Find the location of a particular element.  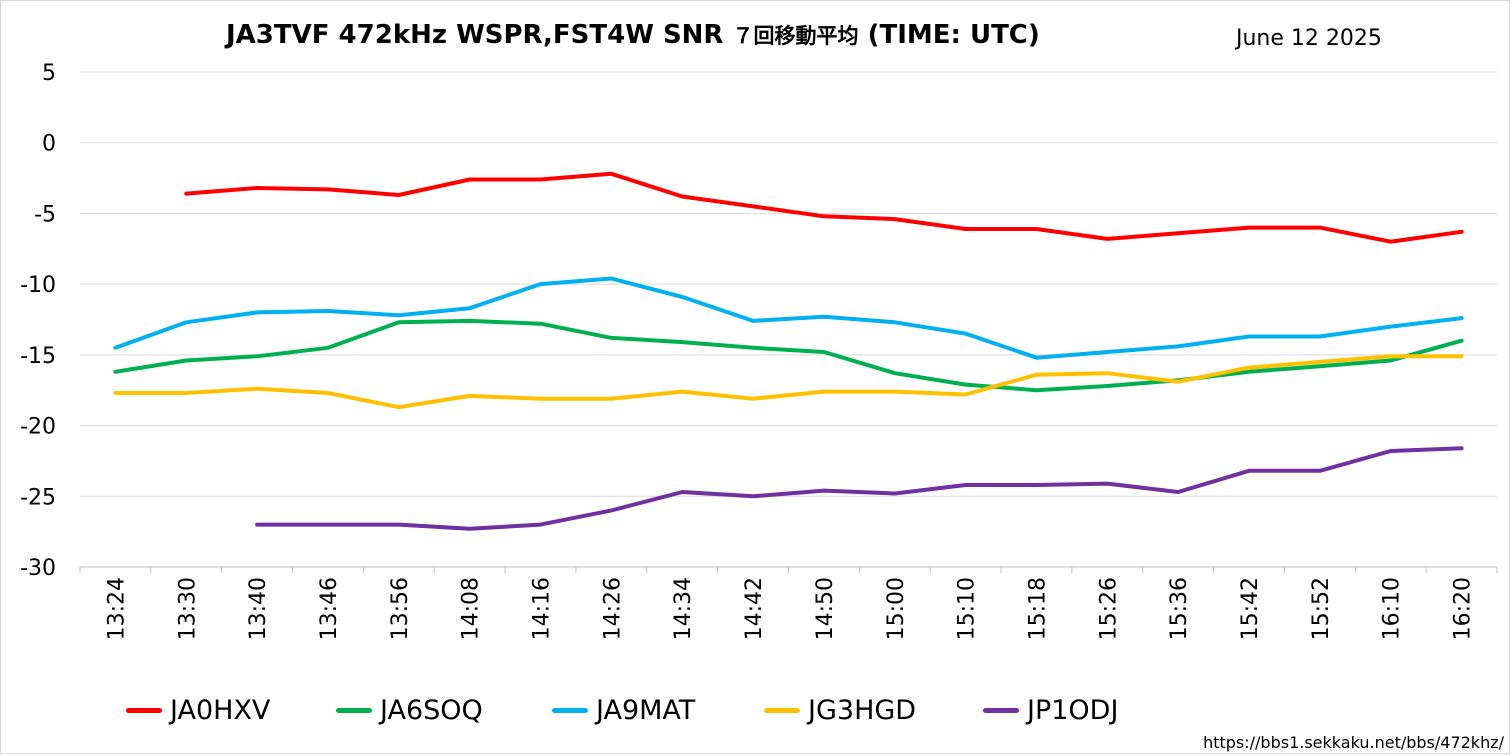

x-tick-label: 14:26 is located at coordinates (612, 608).